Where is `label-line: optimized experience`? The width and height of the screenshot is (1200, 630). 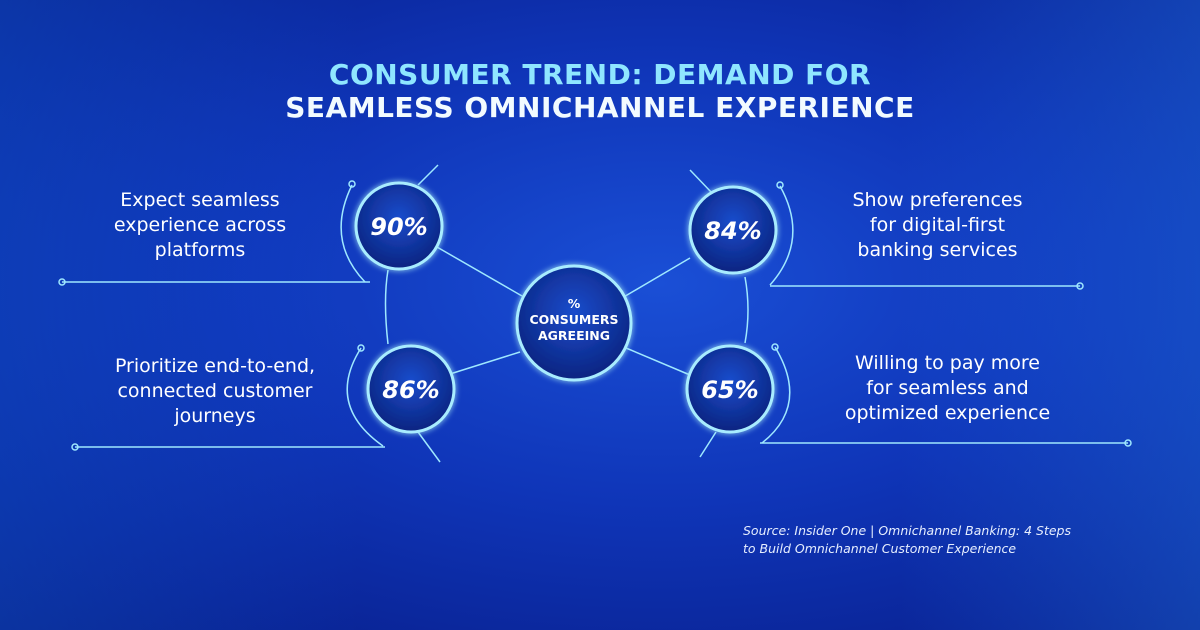
label-line: optimized experience is located at coordinates (947, 413).